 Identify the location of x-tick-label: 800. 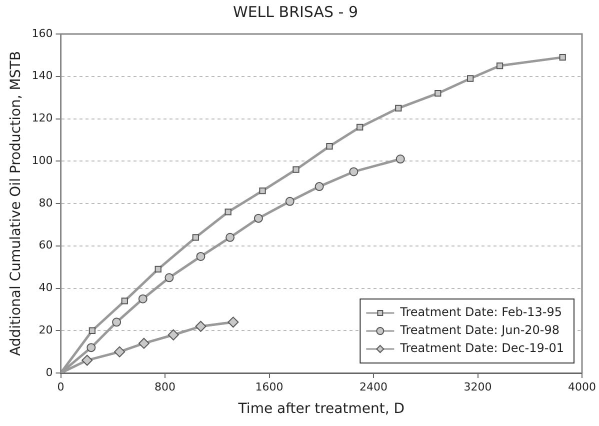
(165, 387).